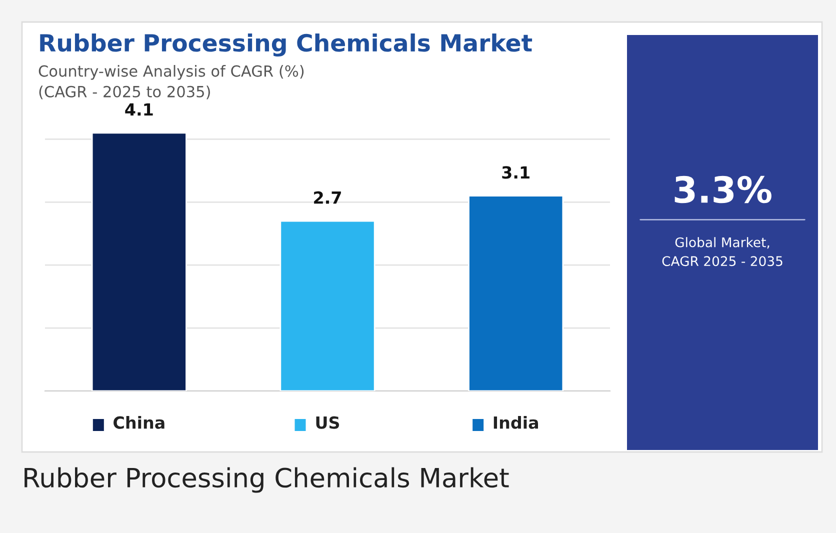 Image resolution: width=836 pixels, height=533 pixels. What do you see at coordinates (328, 422) in the screenshot?
I see `x-tick-label: US` at bounding box center [328, 422].